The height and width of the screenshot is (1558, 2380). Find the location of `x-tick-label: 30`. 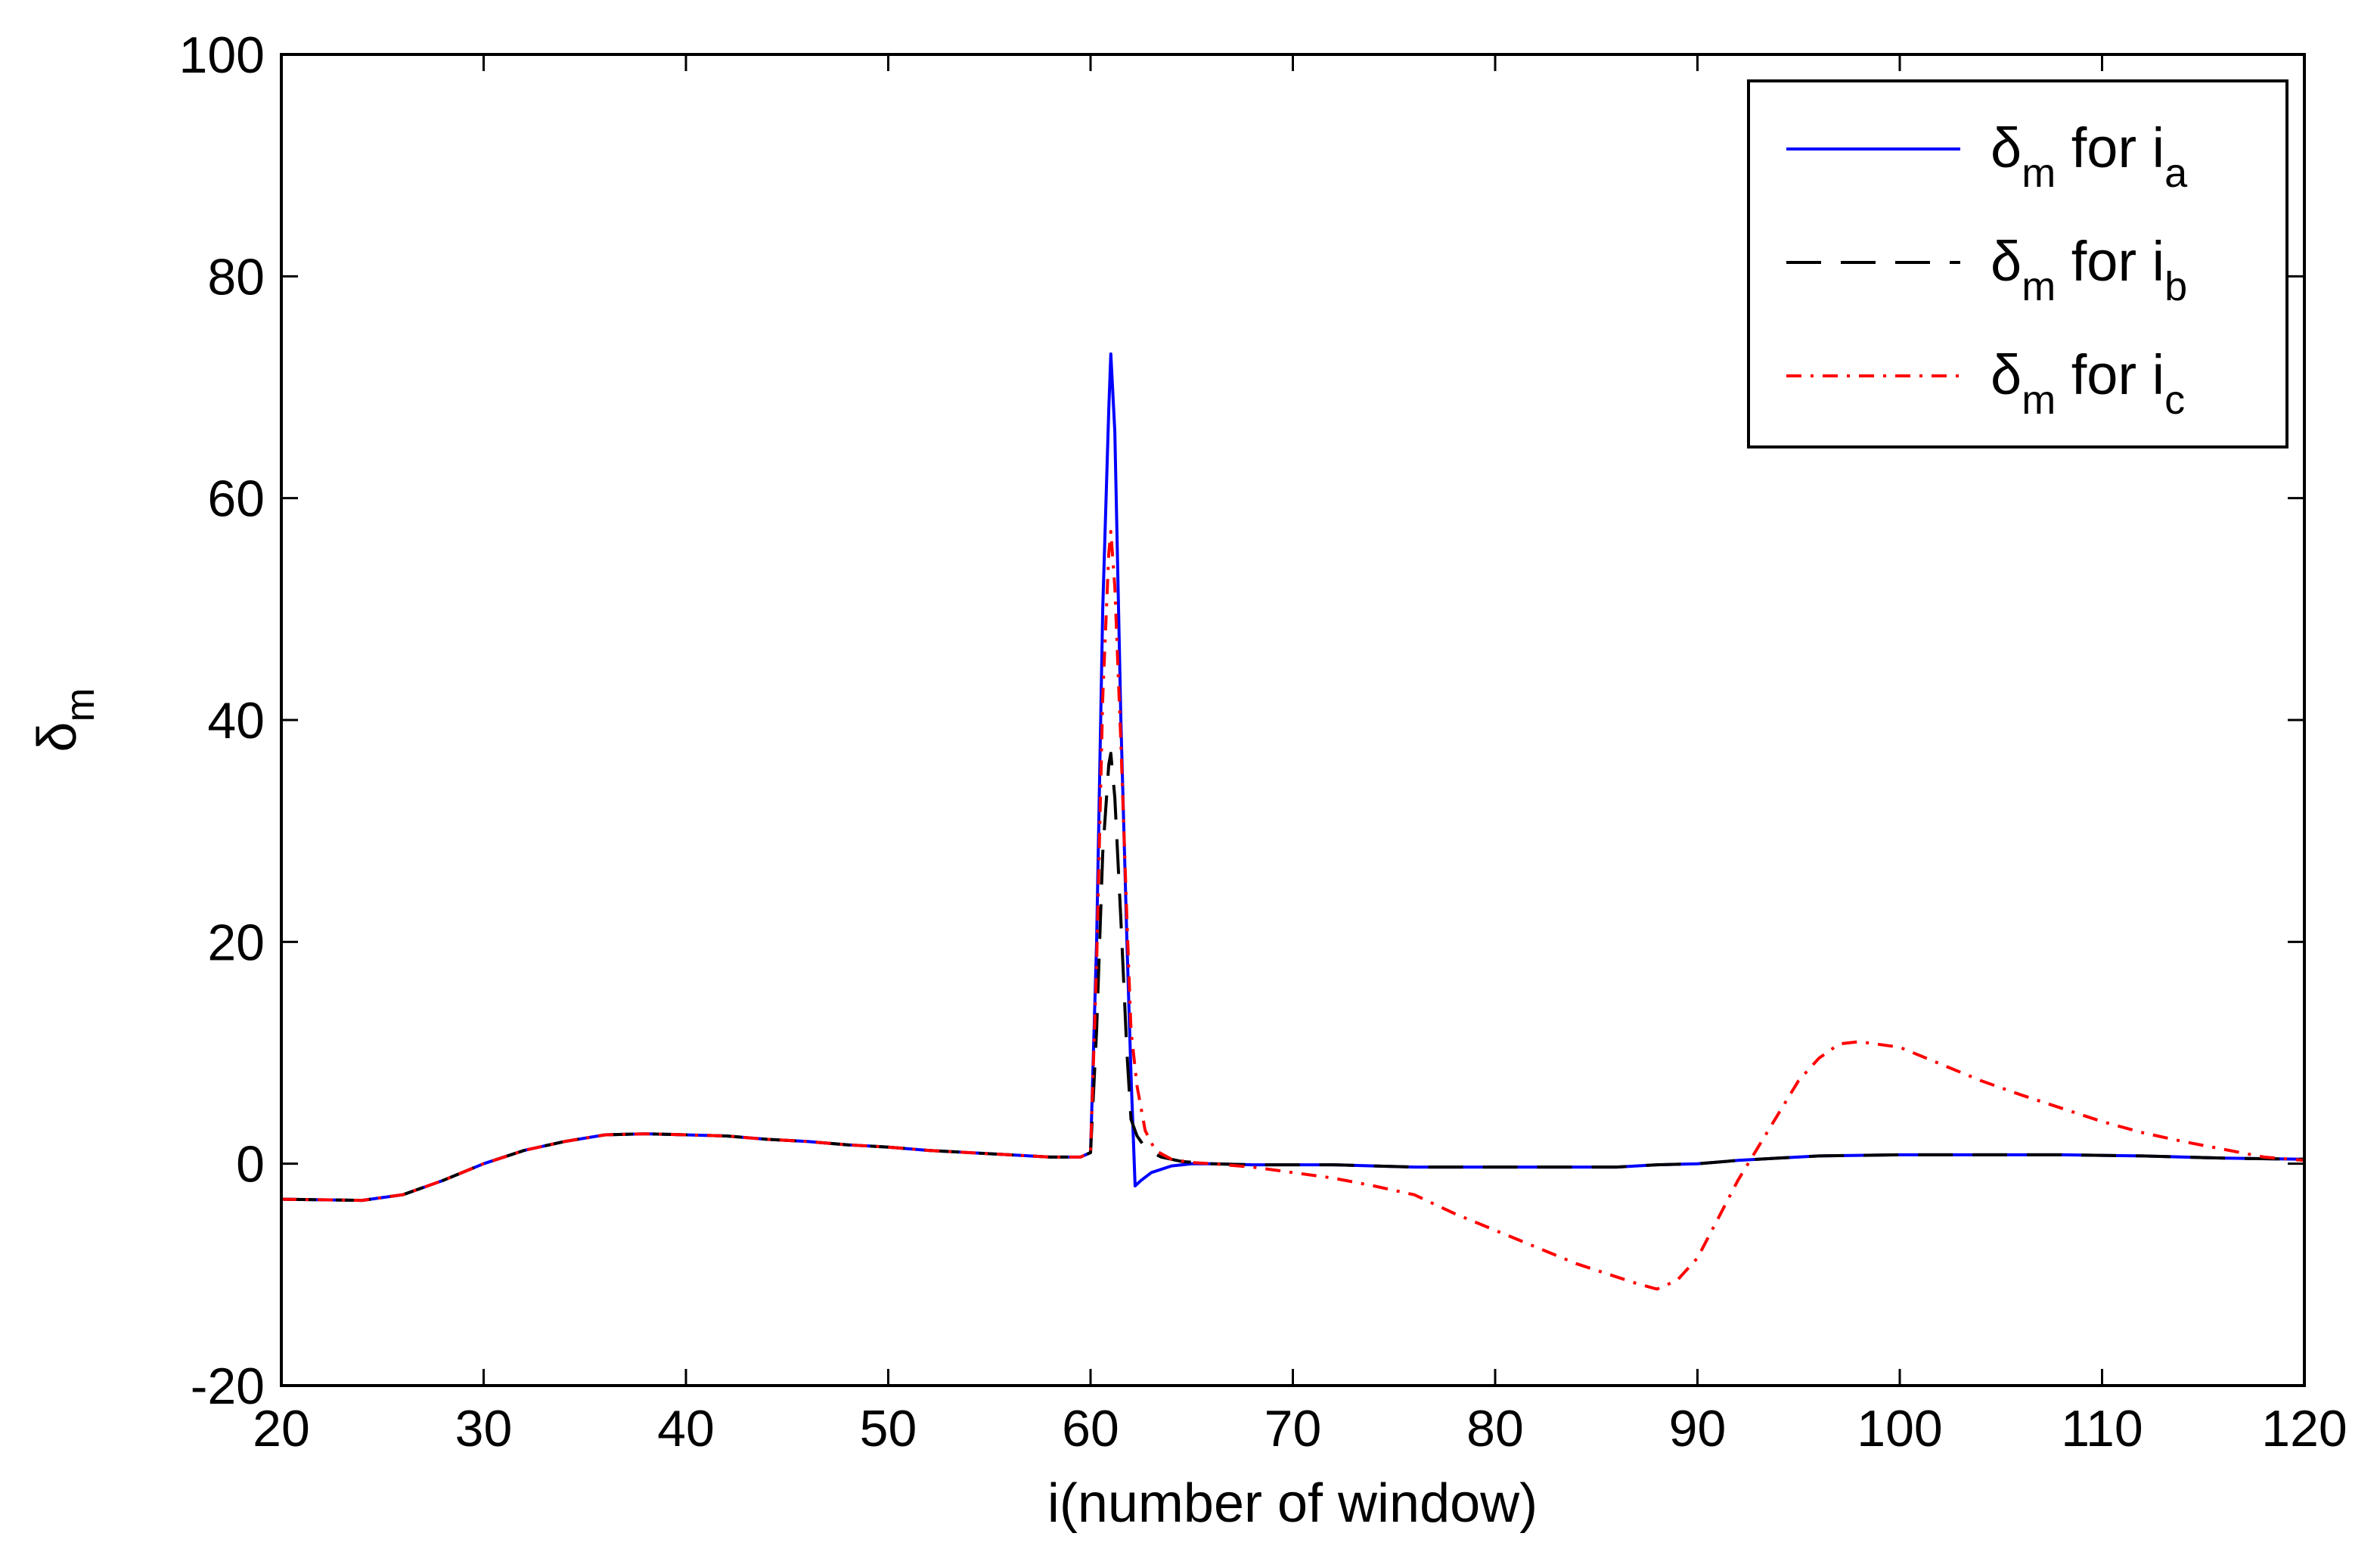

x-tick-label: 30 is located at coordinates (484, 1428).